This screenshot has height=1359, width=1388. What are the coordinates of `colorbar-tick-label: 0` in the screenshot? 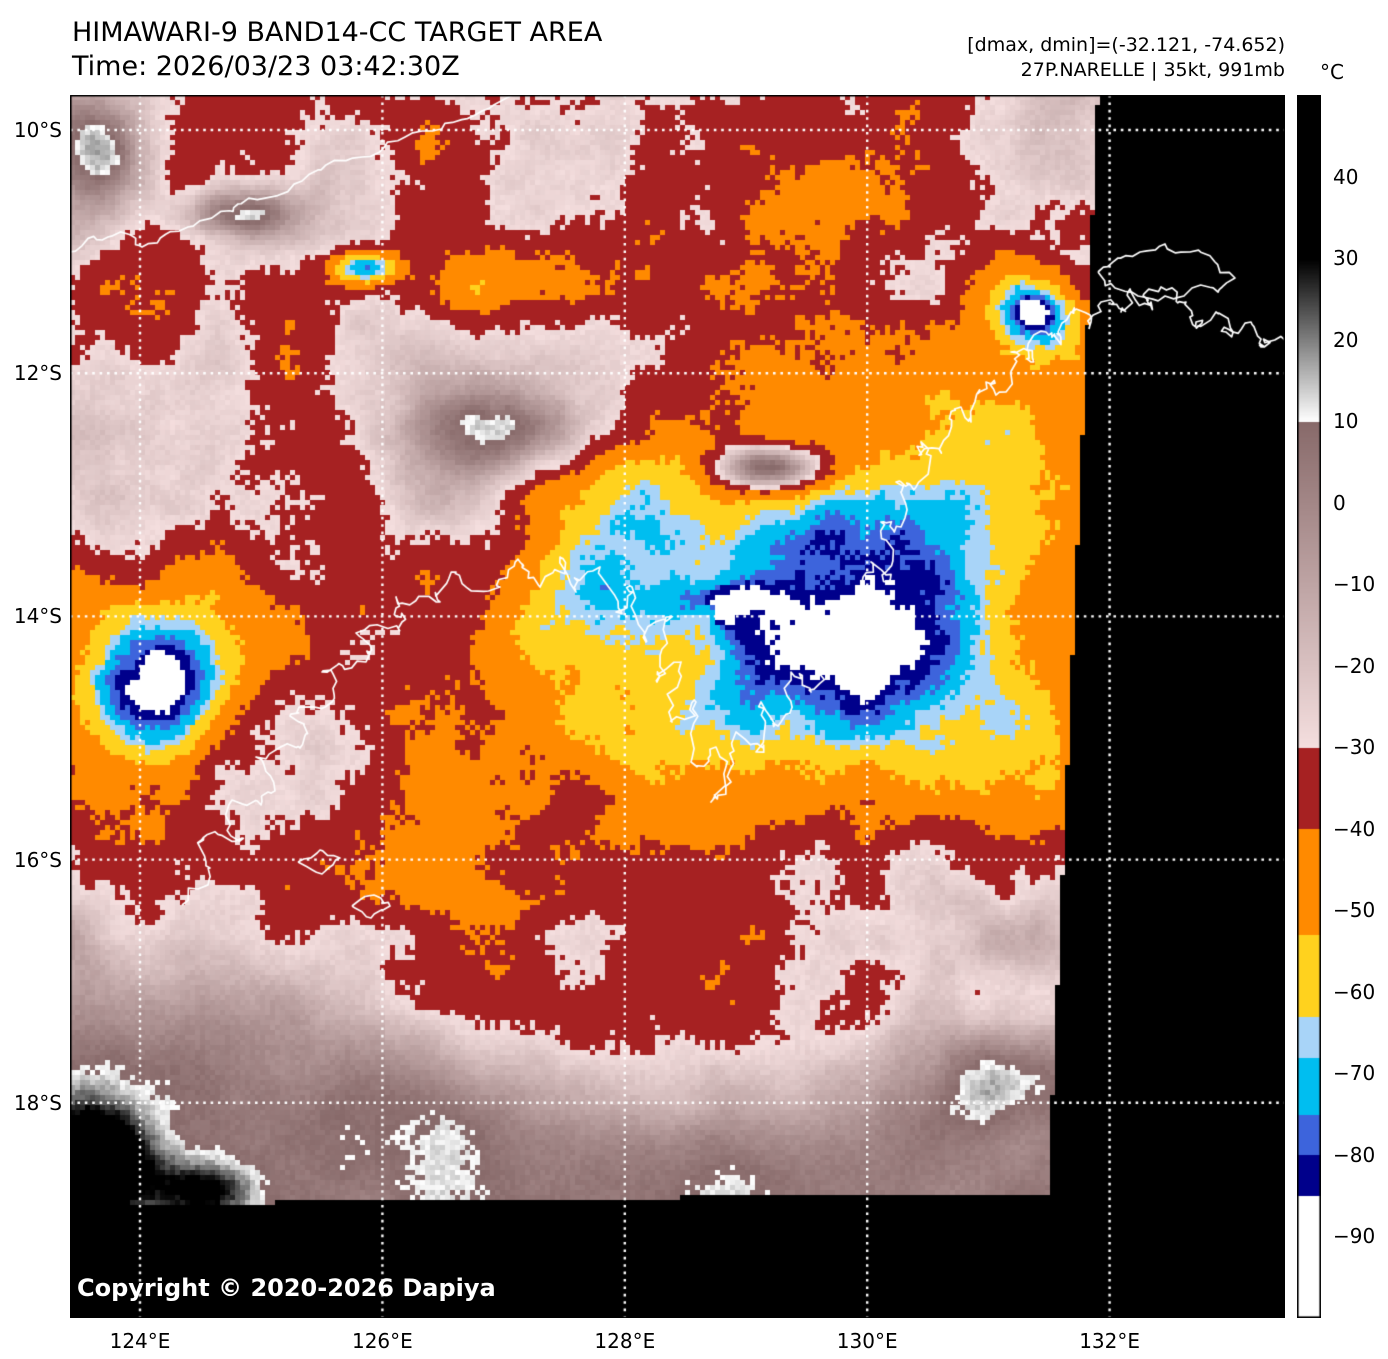 It's located at (1339, 502).